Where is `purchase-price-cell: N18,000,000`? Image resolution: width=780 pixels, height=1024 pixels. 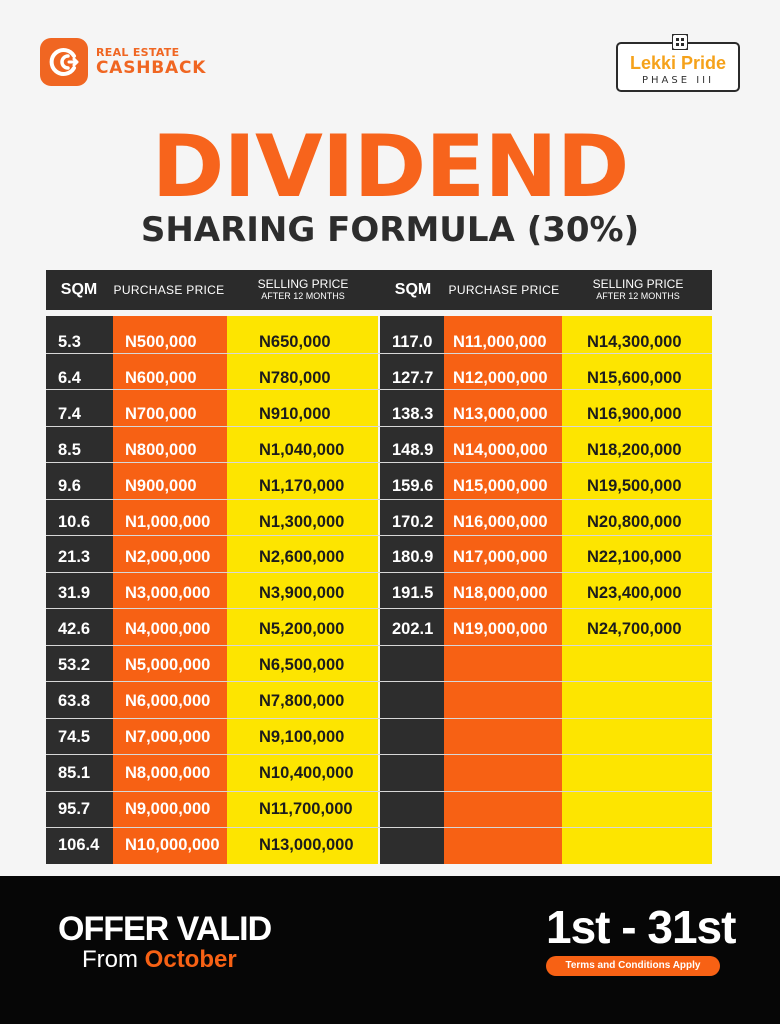
purchase-price-cell: N18,000,000 is located at coordinates (500, 593).